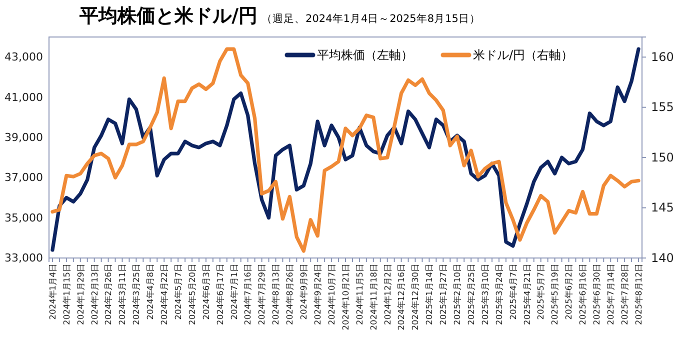 The image size is (680, 342). What do you see at coordinates (23, 177) in the screenshot?
I see `y-tick-label: 37,000` at bounding box center [23, 177].